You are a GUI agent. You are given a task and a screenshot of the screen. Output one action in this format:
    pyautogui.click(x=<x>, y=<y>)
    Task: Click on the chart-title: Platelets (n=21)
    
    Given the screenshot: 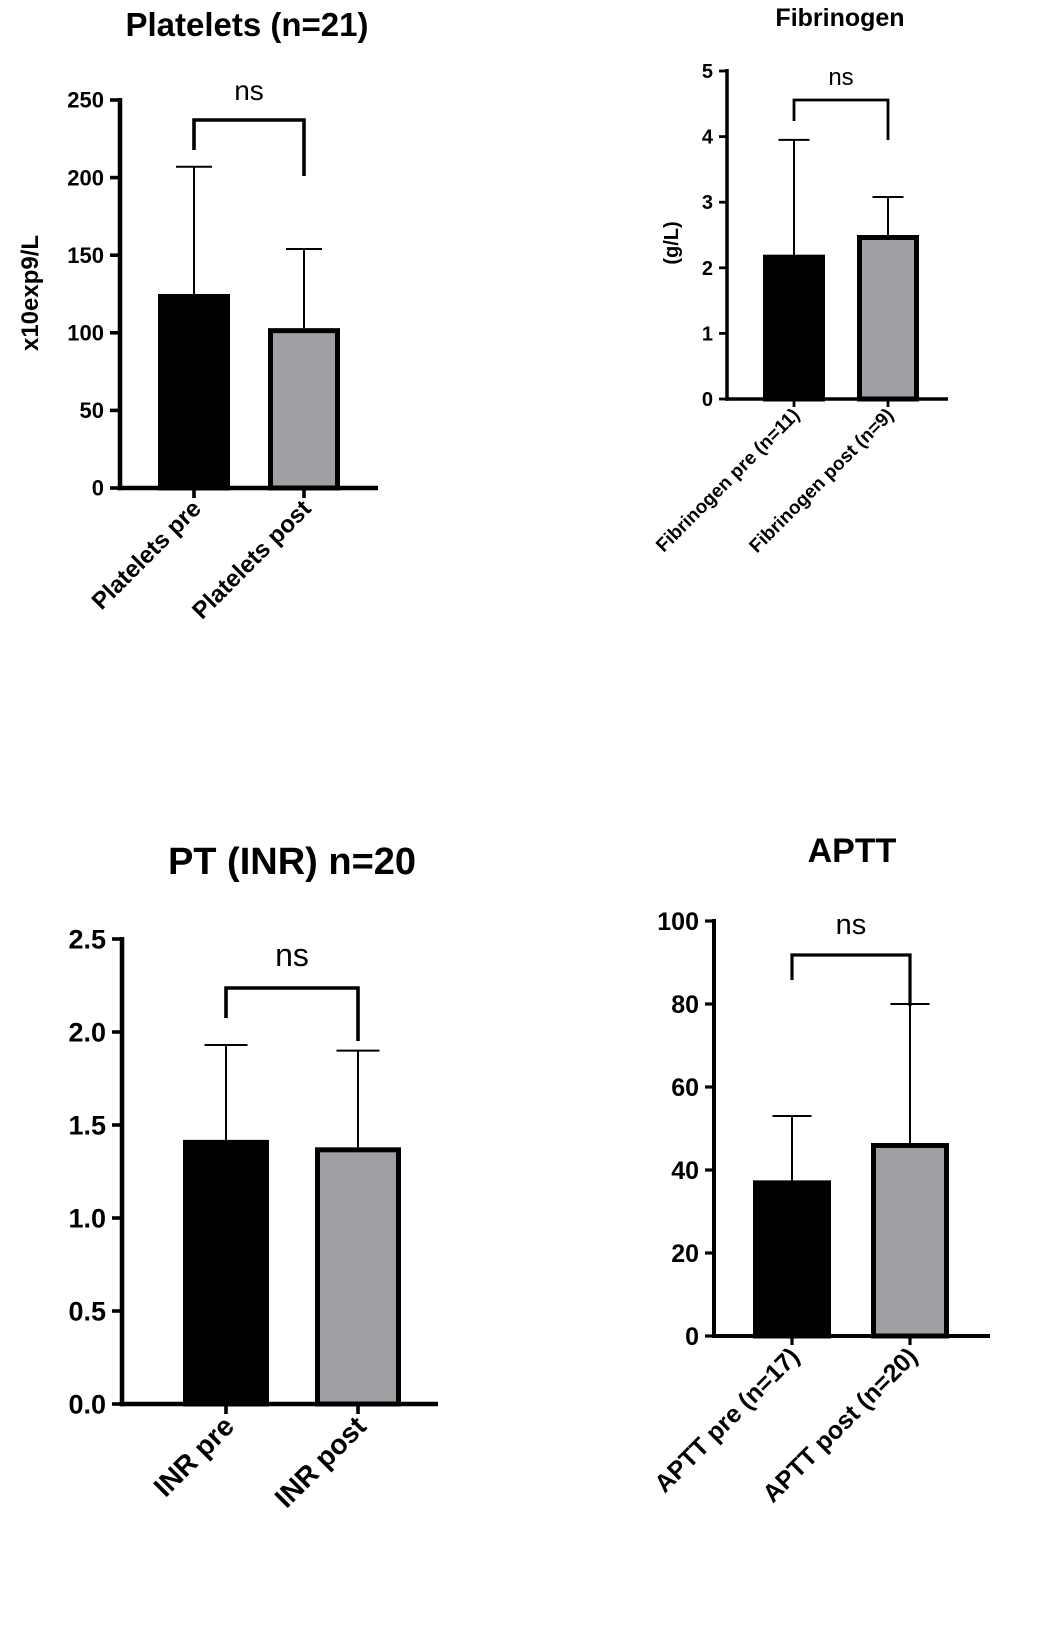 What is the action you would take?
    pyautogui.click(x=246, y=24)
    